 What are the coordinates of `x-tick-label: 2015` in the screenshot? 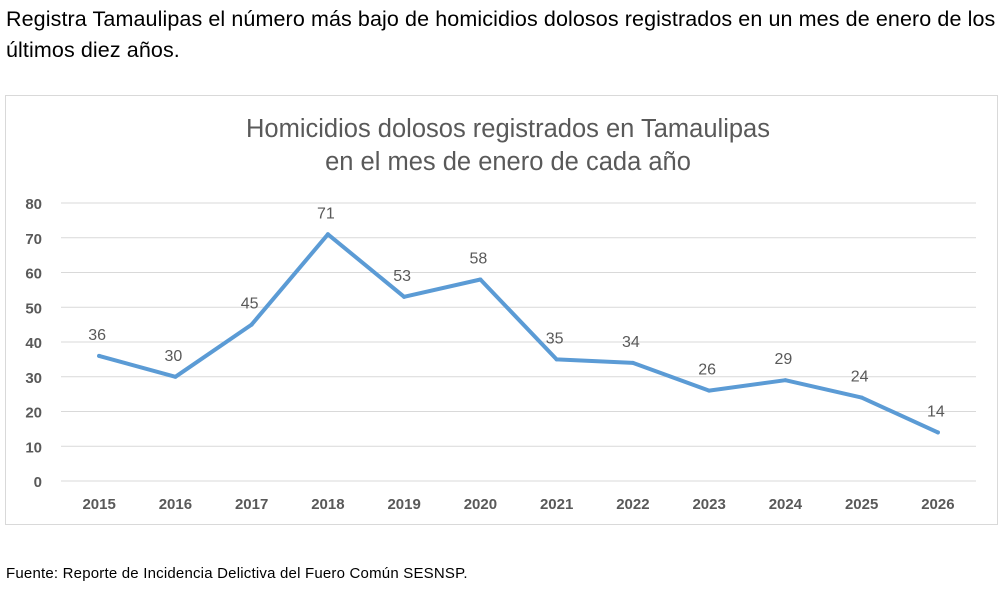 It's located at (98, 504).